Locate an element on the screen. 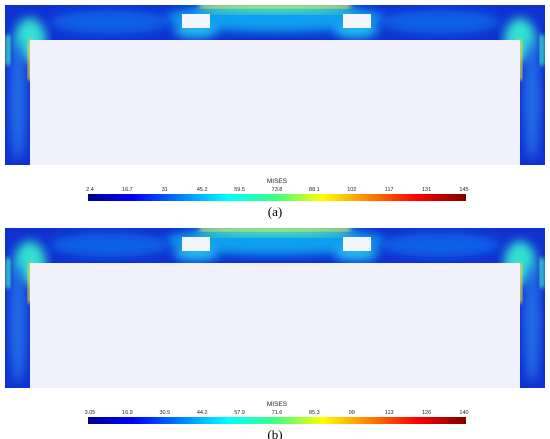 Image resolution: width=550 pixels, height=439 pixels. colorbar-tick-label: 85.3 is located at coordinates (314, 413).